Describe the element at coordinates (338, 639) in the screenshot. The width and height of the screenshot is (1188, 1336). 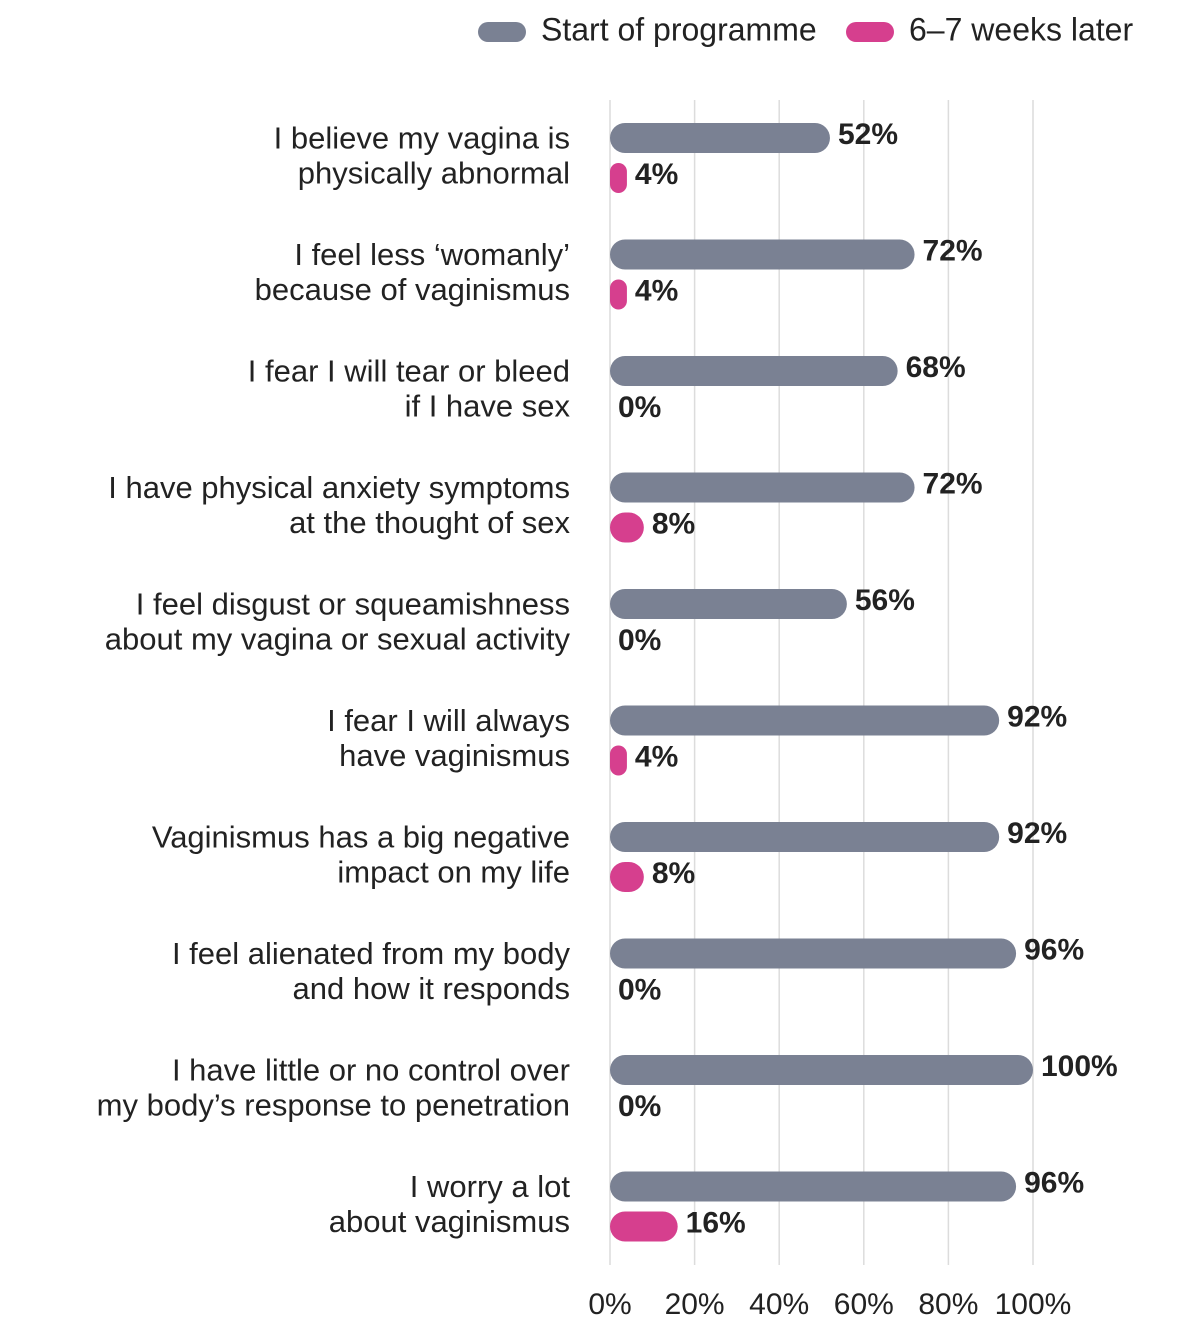
I see `category-label: about my vagina or sexual activity` at that location.